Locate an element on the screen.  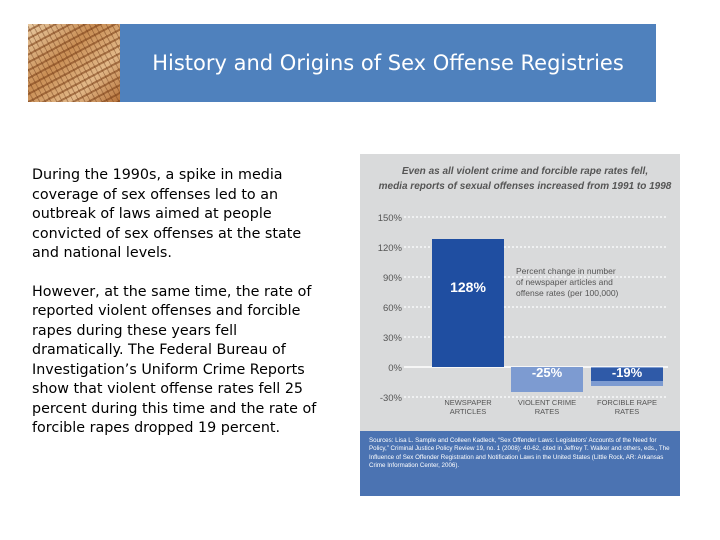
category-label-line1: VIOLENT CRIME is located at coordinates (547, 402).